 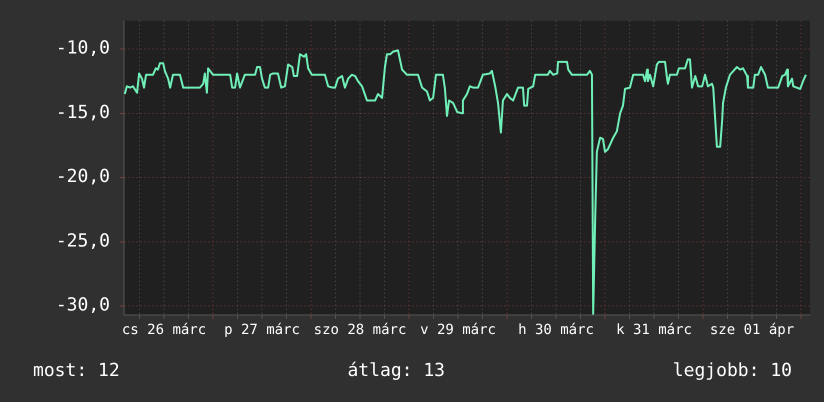 I want to click on x-tick-label: v 29 márc, so click(x=458, y=330).